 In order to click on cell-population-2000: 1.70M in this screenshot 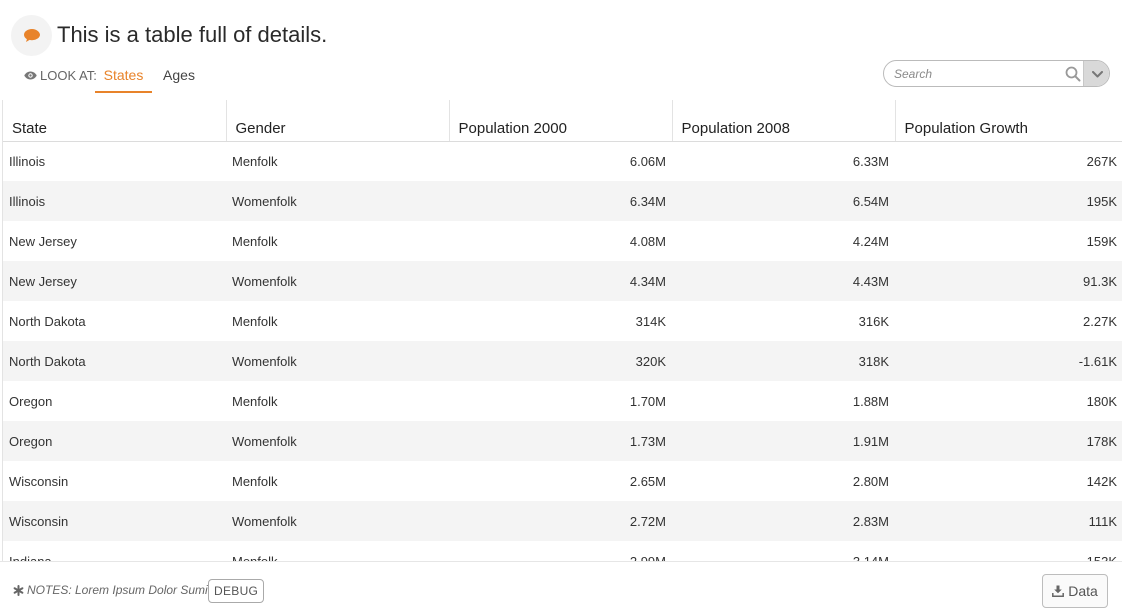, I will do `click(647, 401)`.